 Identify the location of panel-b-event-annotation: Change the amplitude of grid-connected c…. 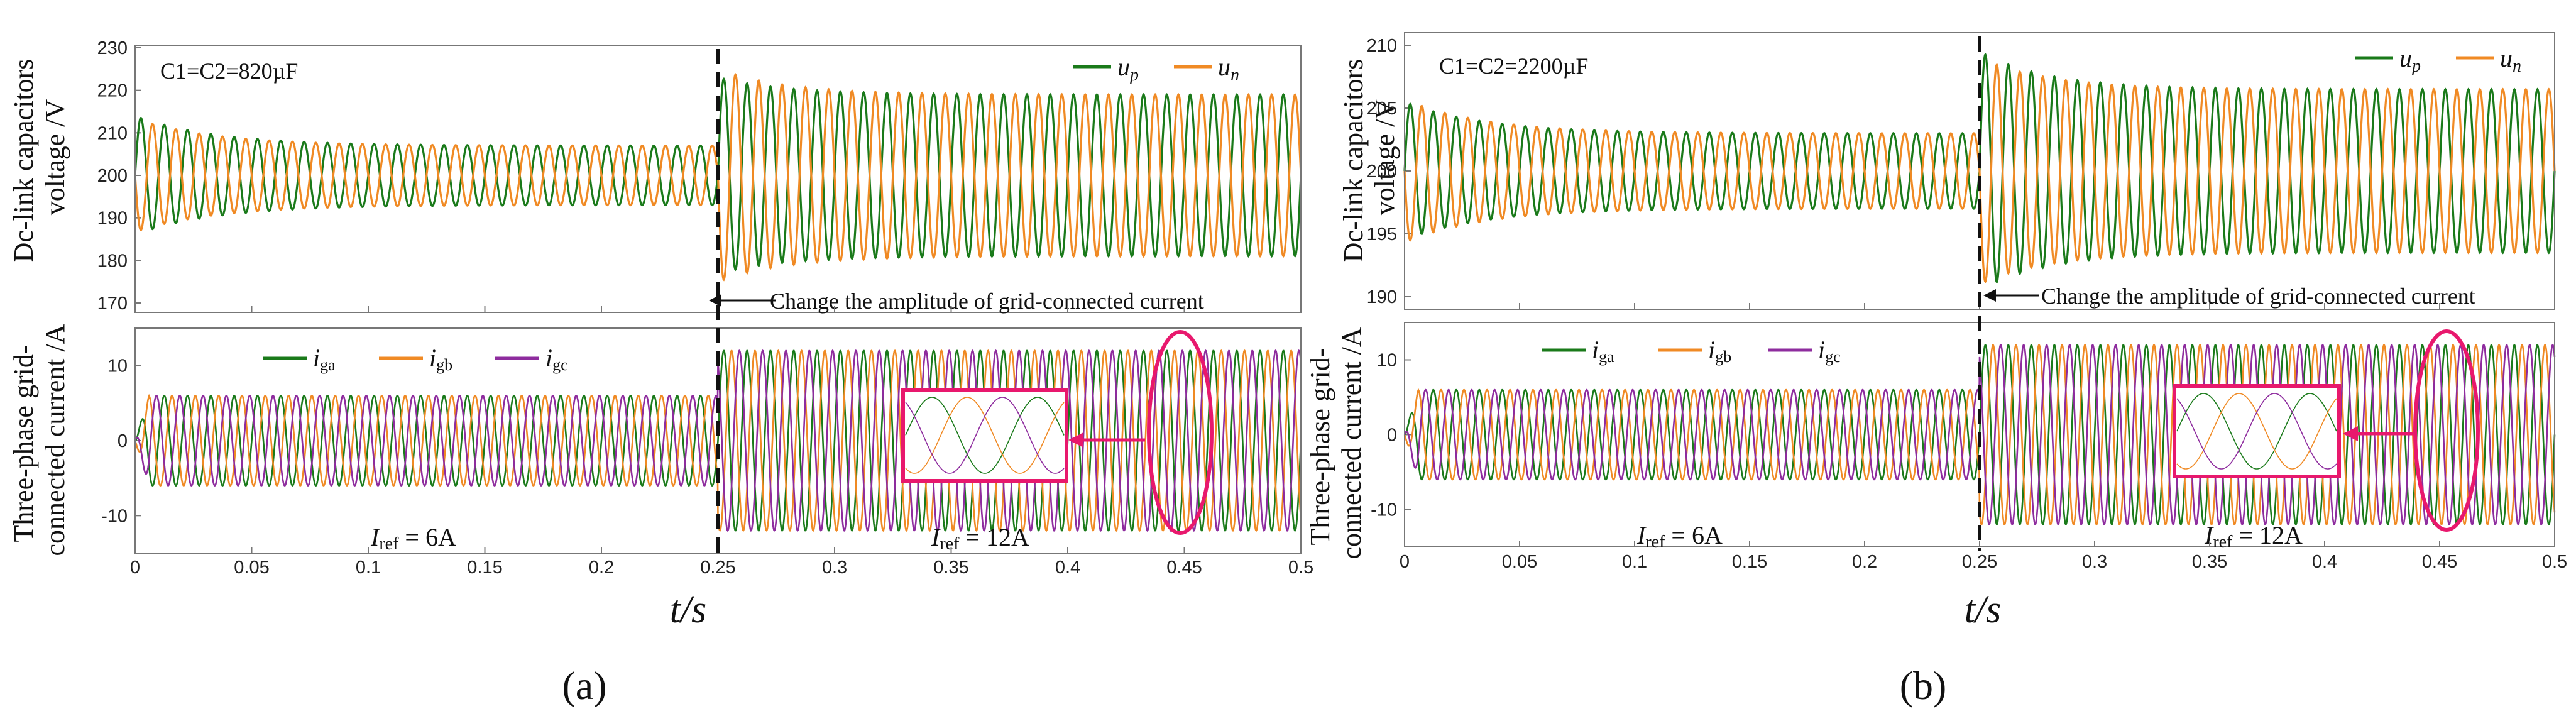
(2229, 296).